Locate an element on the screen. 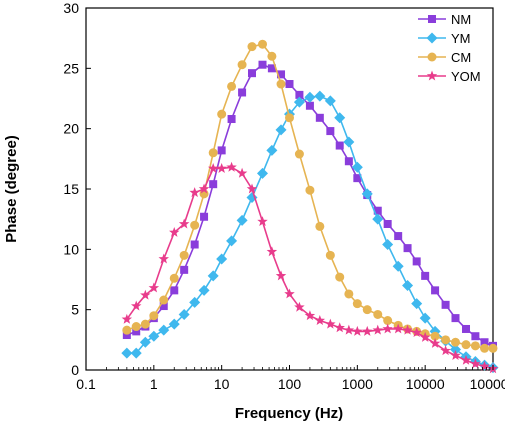 This screenshot has height=426, width=505. x-axis-title: Frequency (Hz) is located at coordinates (289, 413).